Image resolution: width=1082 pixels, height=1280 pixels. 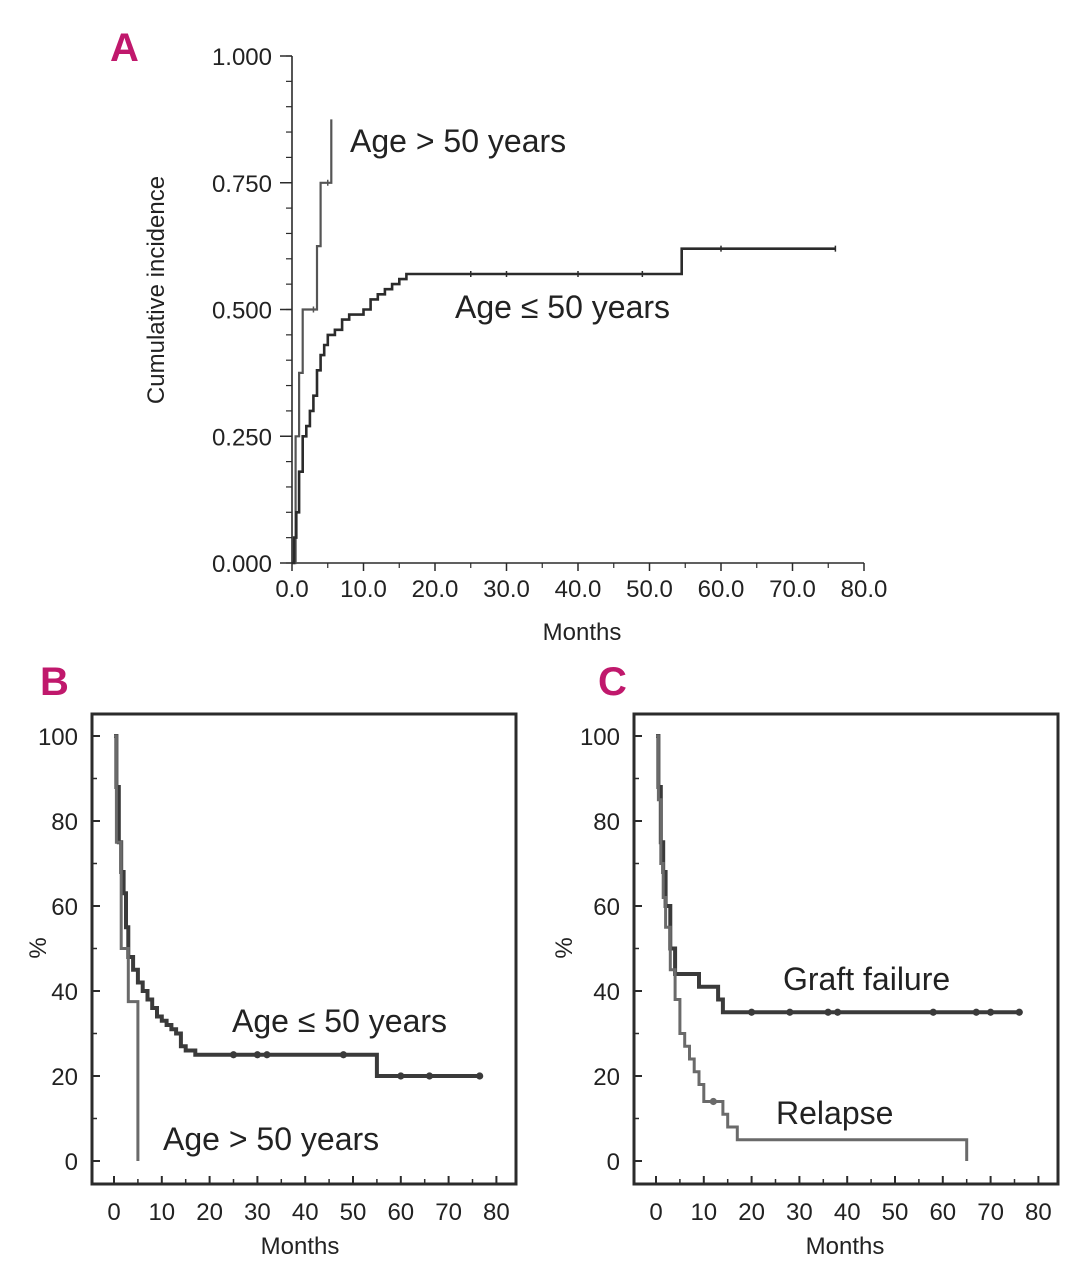 I want to click on panel-b-x-tick-label: 0, so click(x=113, y=1212).